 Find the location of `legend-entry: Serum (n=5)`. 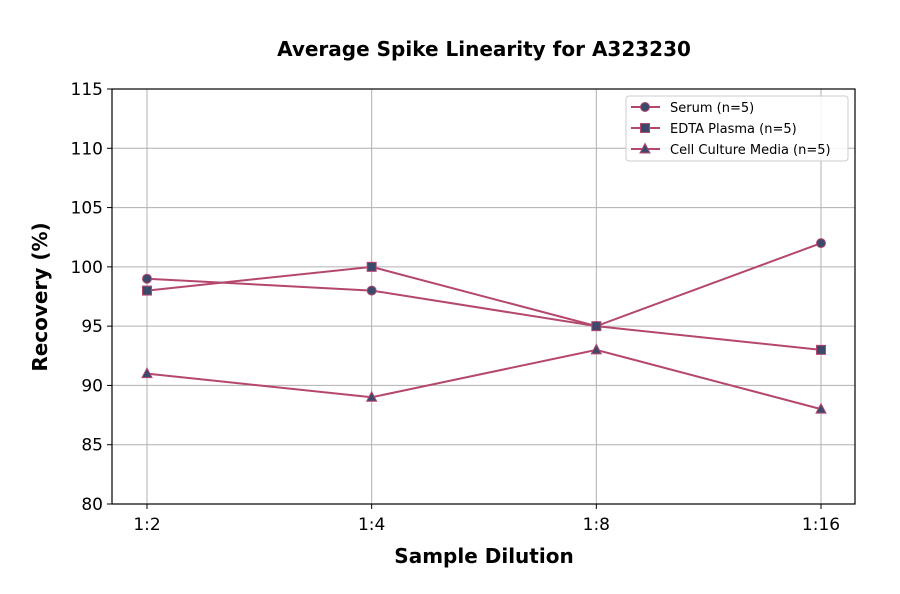

legend-entry: Serum (n=5) is located at coordinates (692, 108).